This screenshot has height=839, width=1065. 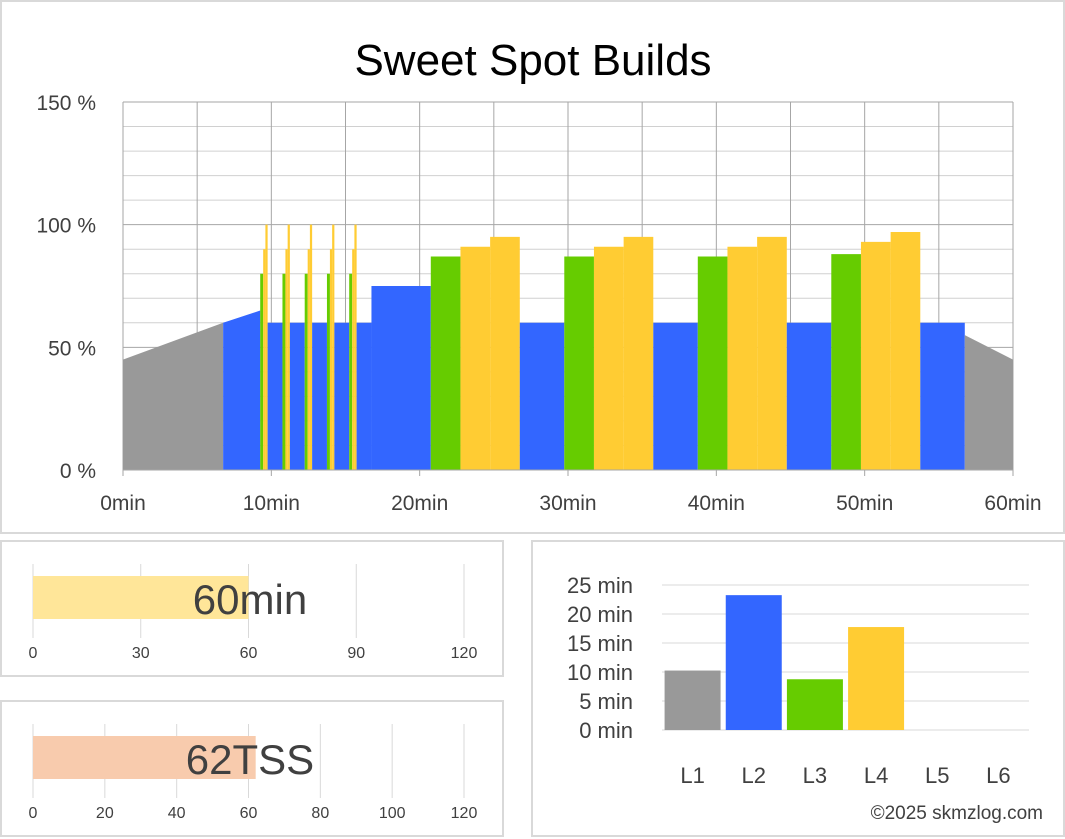 I want to click on x-tick-label: L1, so click(x=692, y=775).